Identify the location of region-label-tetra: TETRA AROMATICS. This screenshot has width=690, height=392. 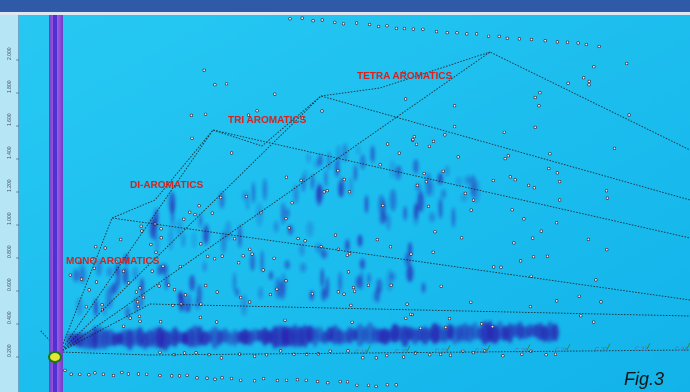
(405, 76).